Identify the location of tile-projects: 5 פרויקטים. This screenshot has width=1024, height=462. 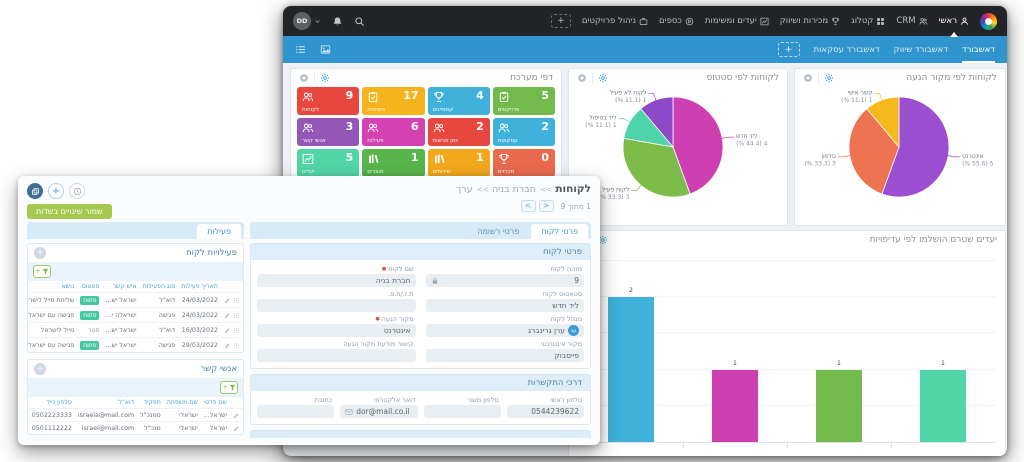
(523, 101).